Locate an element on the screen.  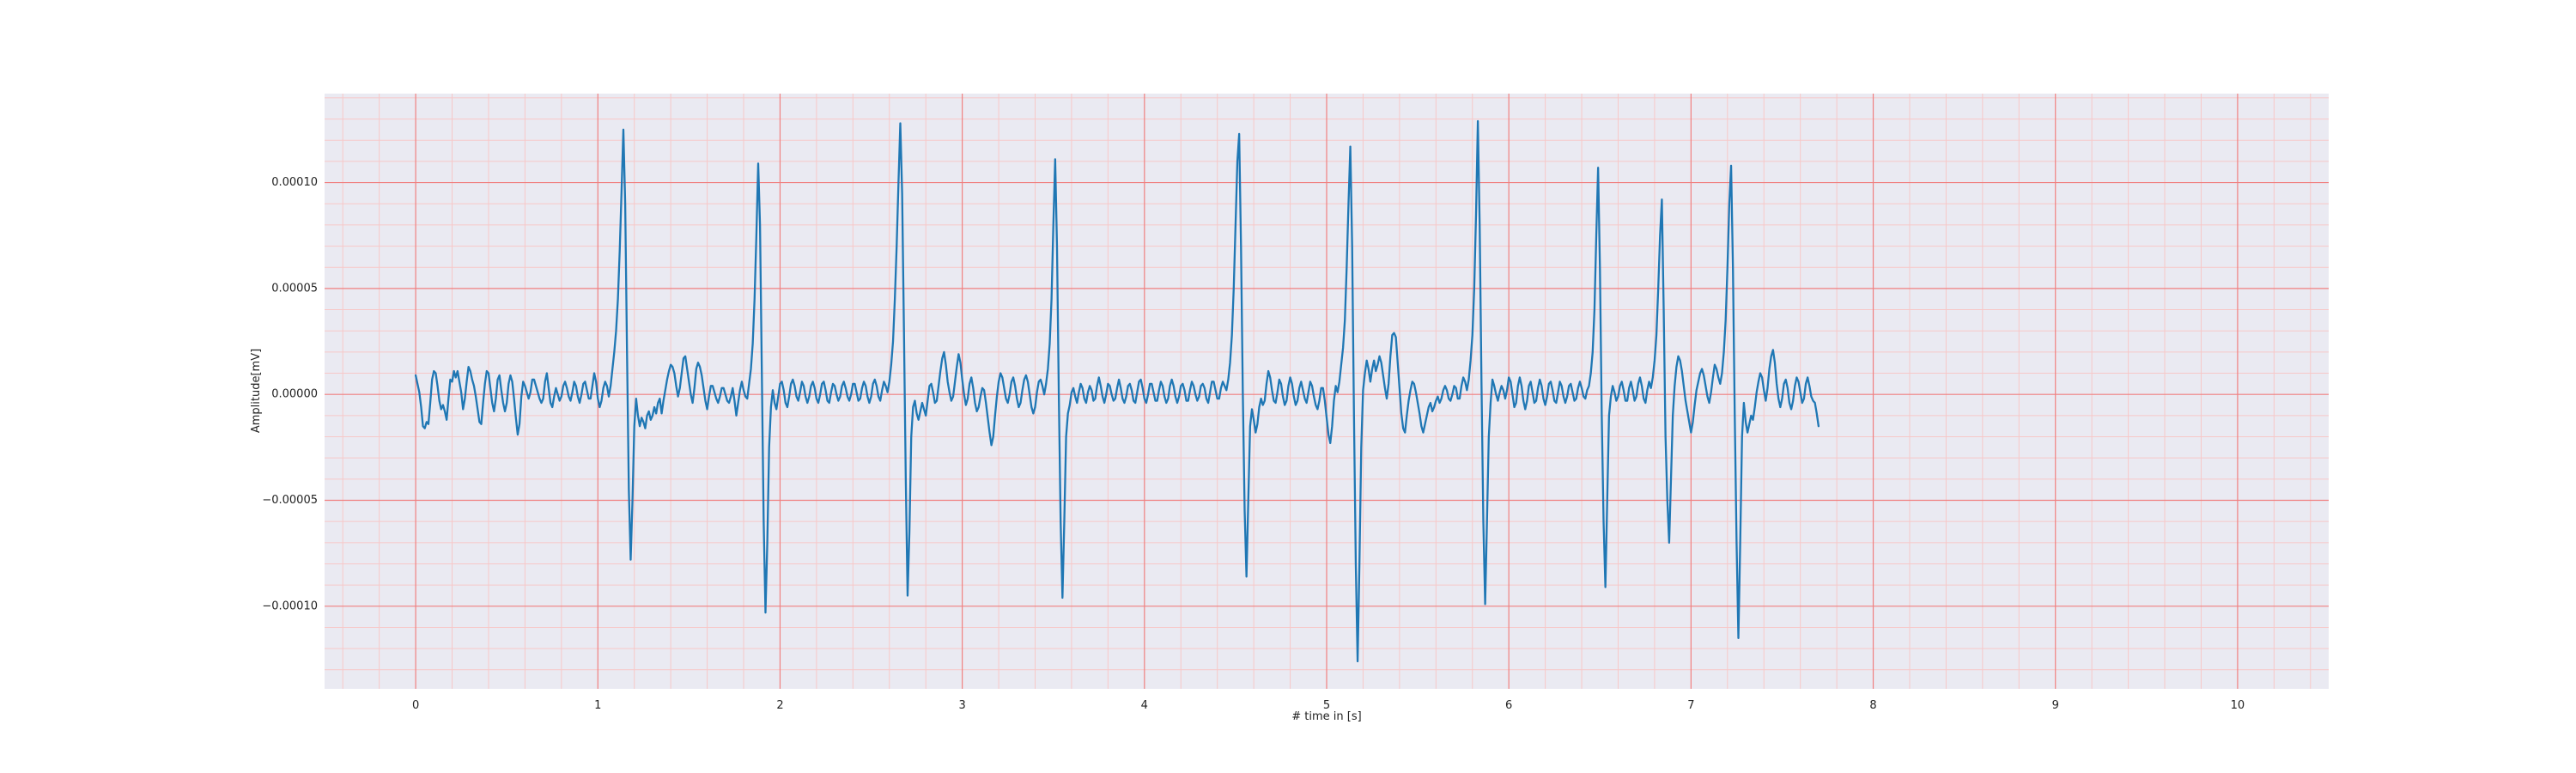
x-axis-ticks: 0 1 2 3 4 5 6 7 8 9 10 is located at coordinates (1328, 705).